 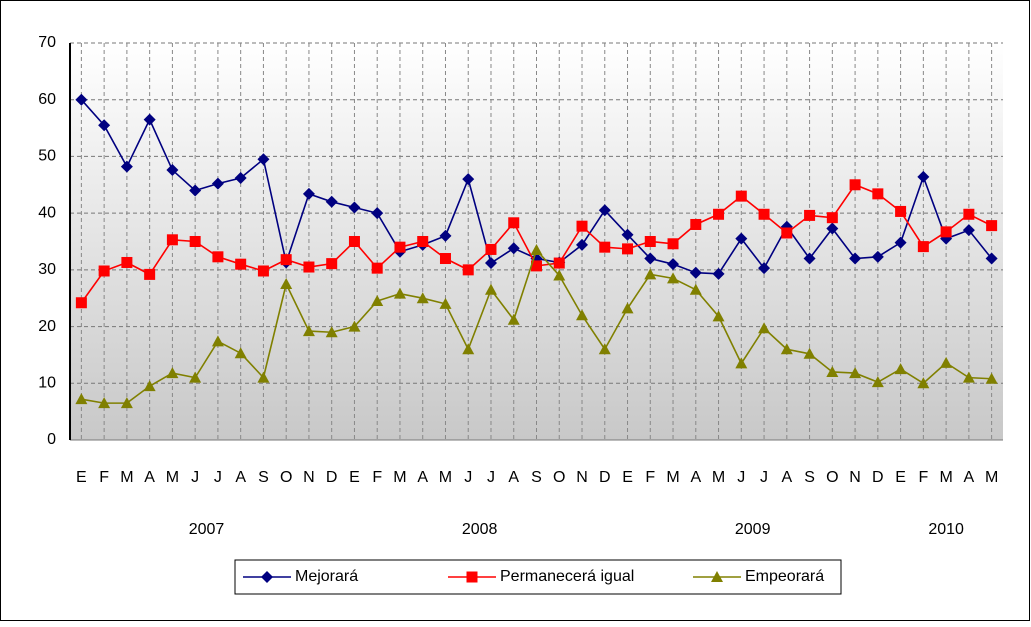 What do you see at coordinates (47, 156) in the screenshot?
I see `y-tick-label: 50` at bounding box center [47, 156].